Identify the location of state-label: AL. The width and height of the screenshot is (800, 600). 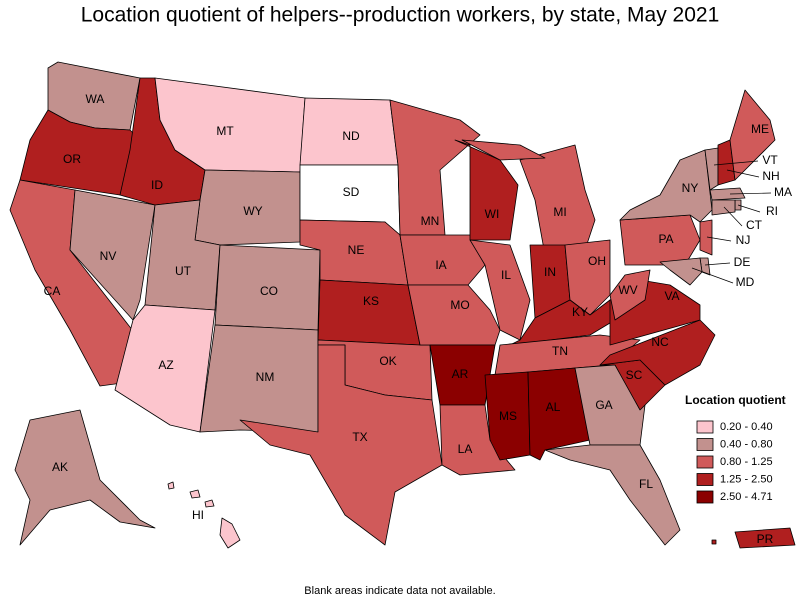
(553, 407).